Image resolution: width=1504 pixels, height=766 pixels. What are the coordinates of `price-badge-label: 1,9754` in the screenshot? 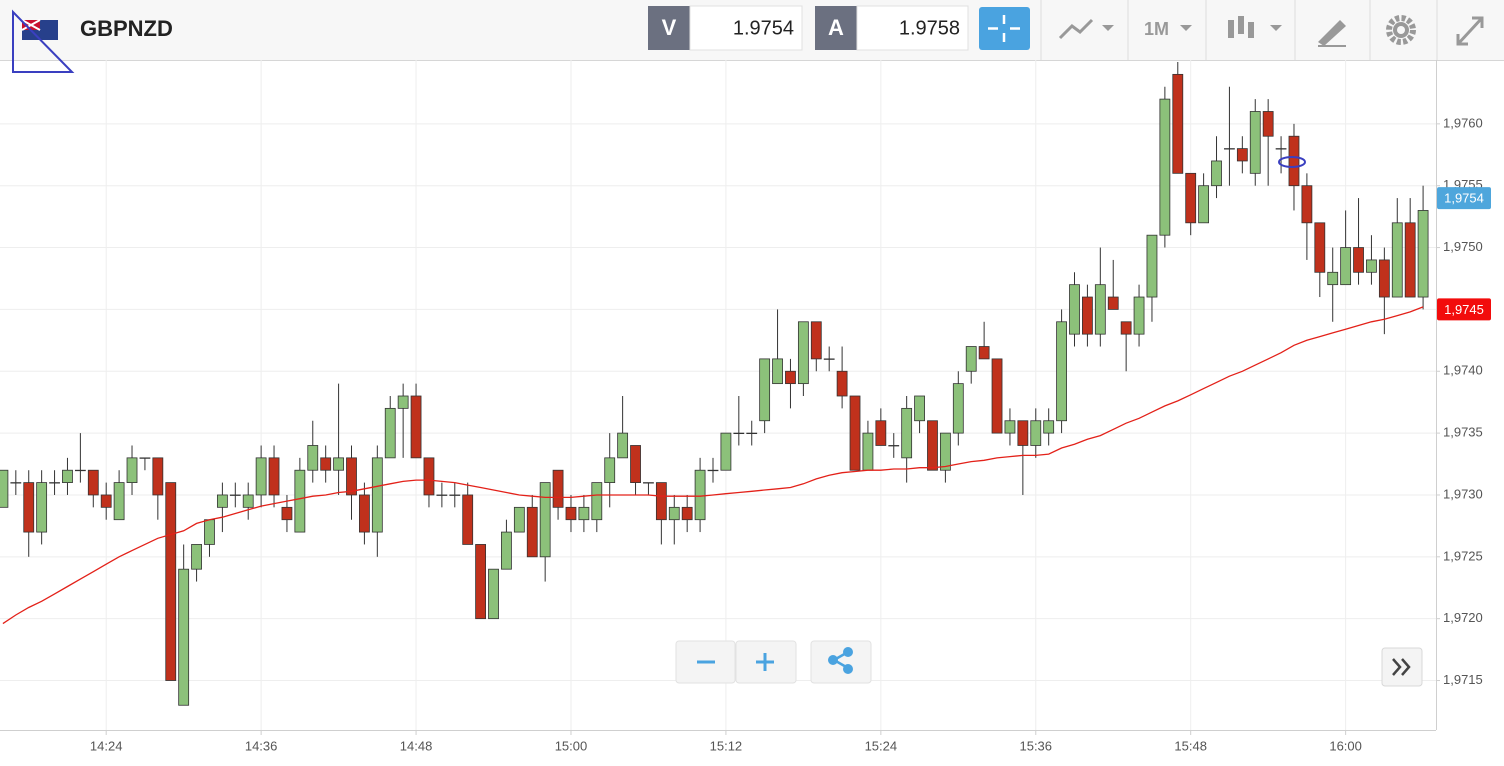 It's located at (1464, 198).